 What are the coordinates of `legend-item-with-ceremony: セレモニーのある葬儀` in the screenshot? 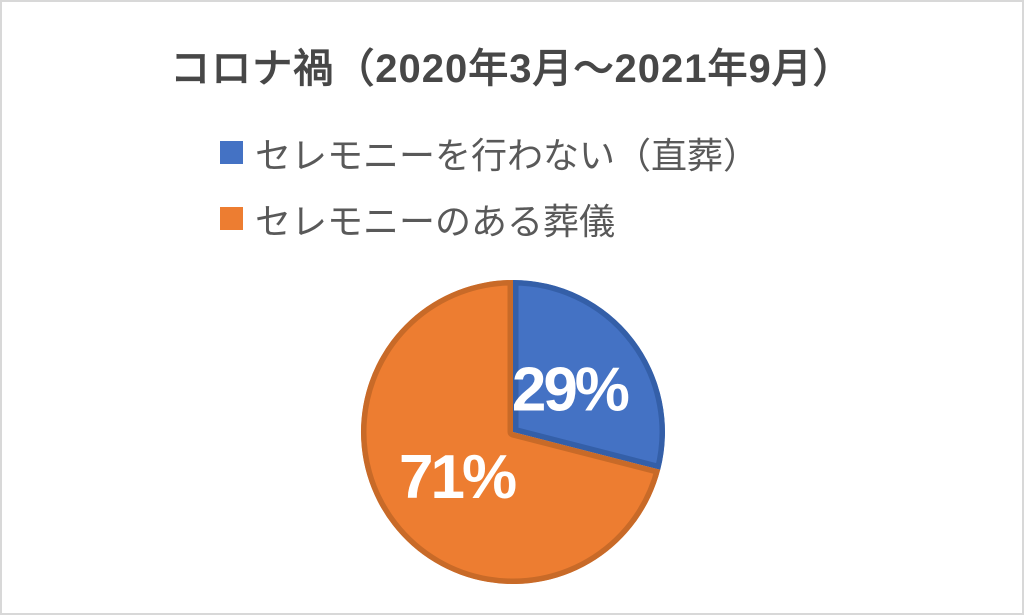 It's located at (489, 219).